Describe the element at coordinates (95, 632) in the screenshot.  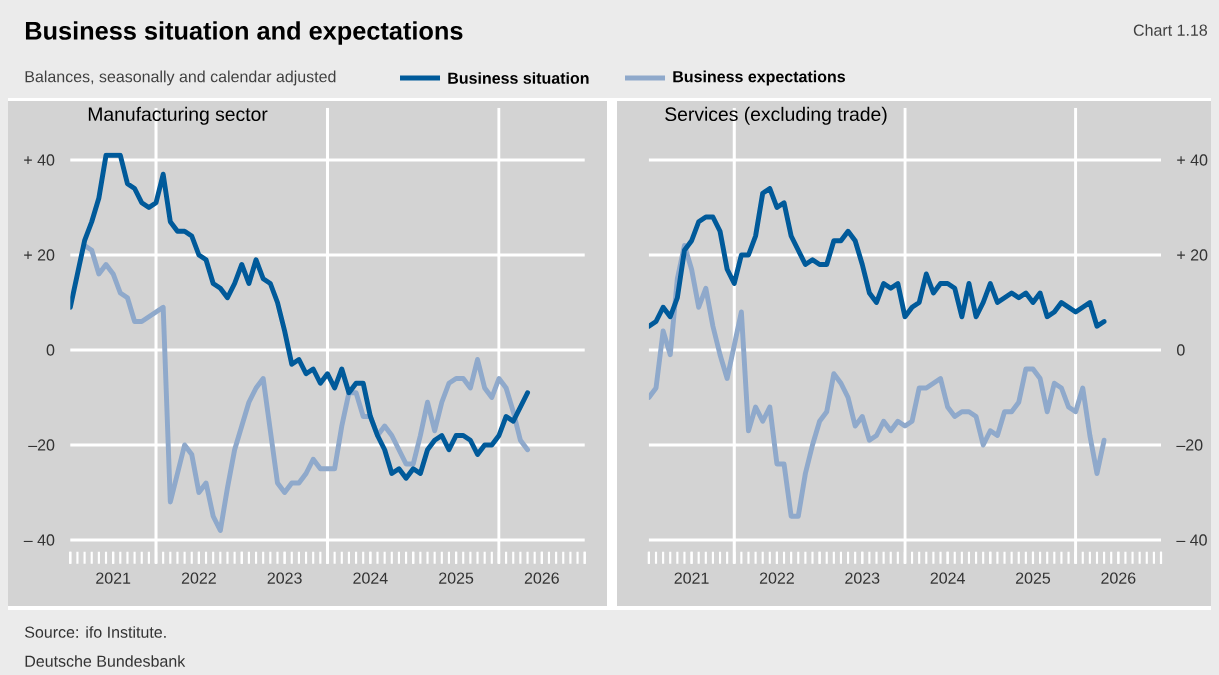
I see `source-note: Source: ifo Institute.` at that location.